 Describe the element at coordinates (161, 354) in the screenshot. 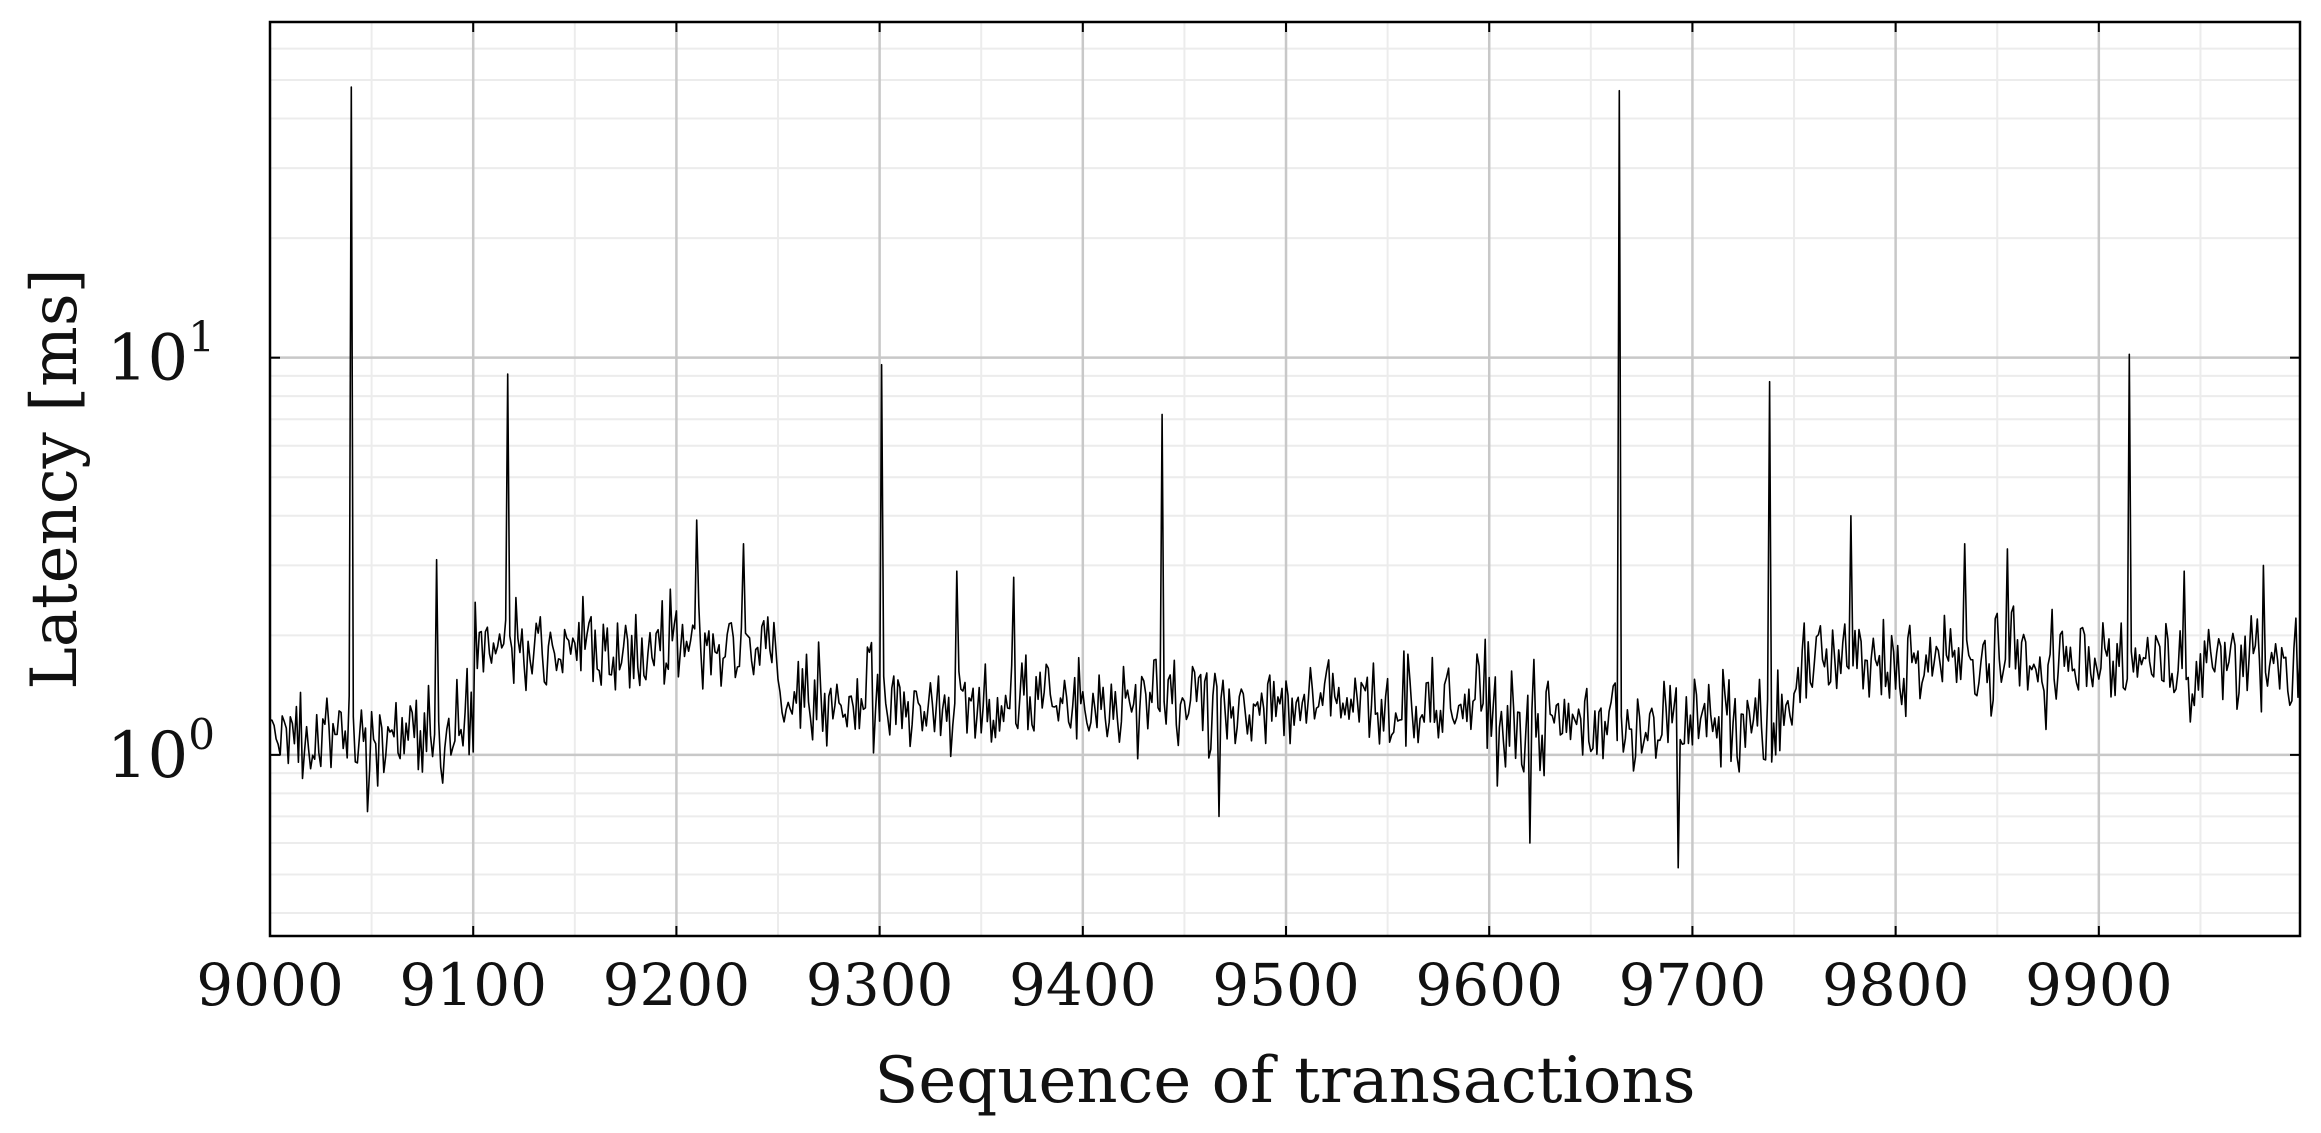

I see `y-tick-label: 10¹` at that location.